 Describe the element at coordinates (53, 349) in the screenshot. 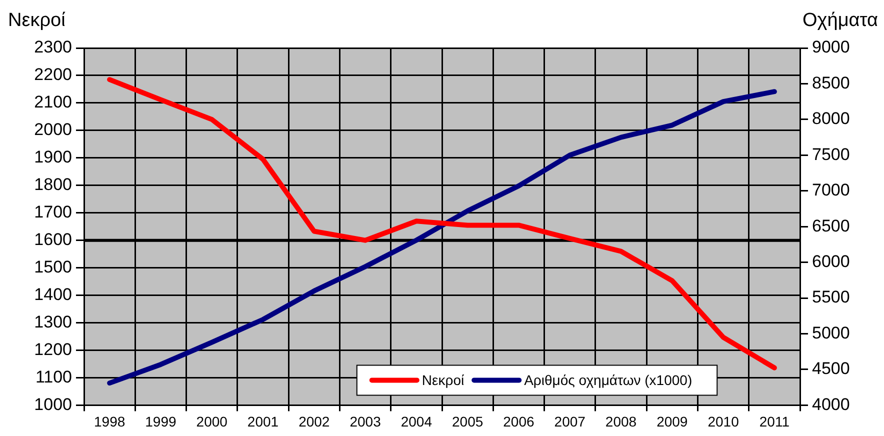

I see `y-tick-label: 1200` at that location.